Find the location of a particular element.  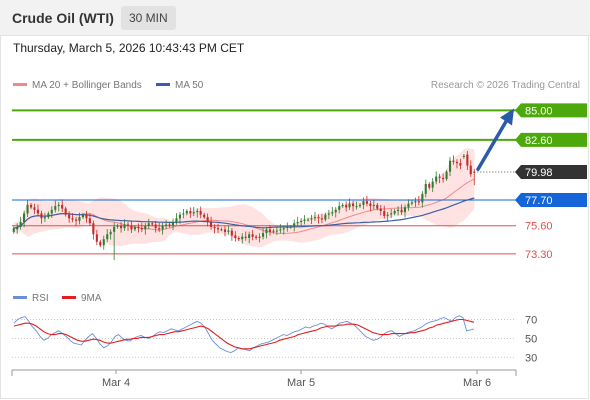

level-label-82.60: 82.60 is located at coordinates (539, 141).